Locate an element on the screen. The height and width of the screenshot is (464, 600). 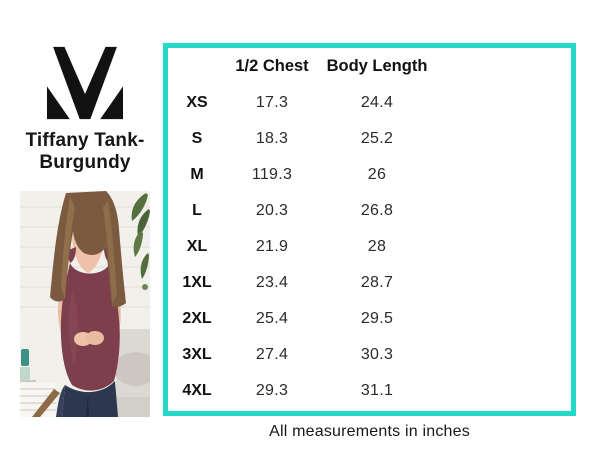
product-photo is located at coordinates (85, 304).